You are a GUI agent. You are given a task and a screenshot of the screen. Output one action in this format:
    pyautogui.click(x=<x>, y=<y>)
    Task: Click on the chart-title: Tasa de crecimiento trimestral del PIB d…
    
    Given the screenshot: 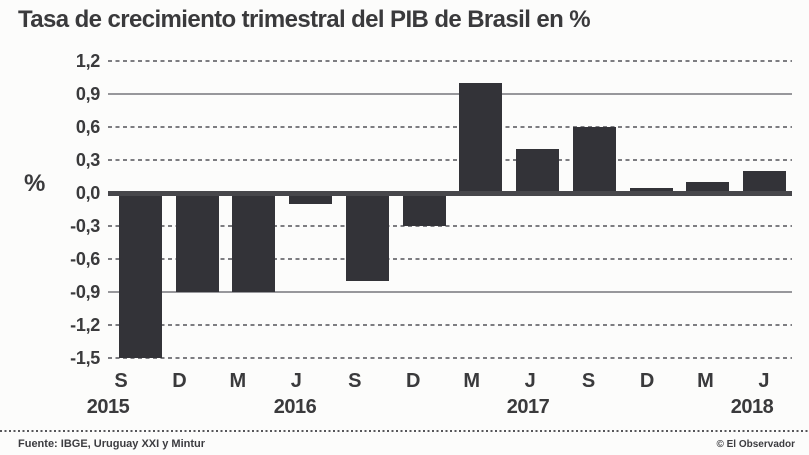 What is the action you would take?
    pyautogui.click(x=304, y=19)
    